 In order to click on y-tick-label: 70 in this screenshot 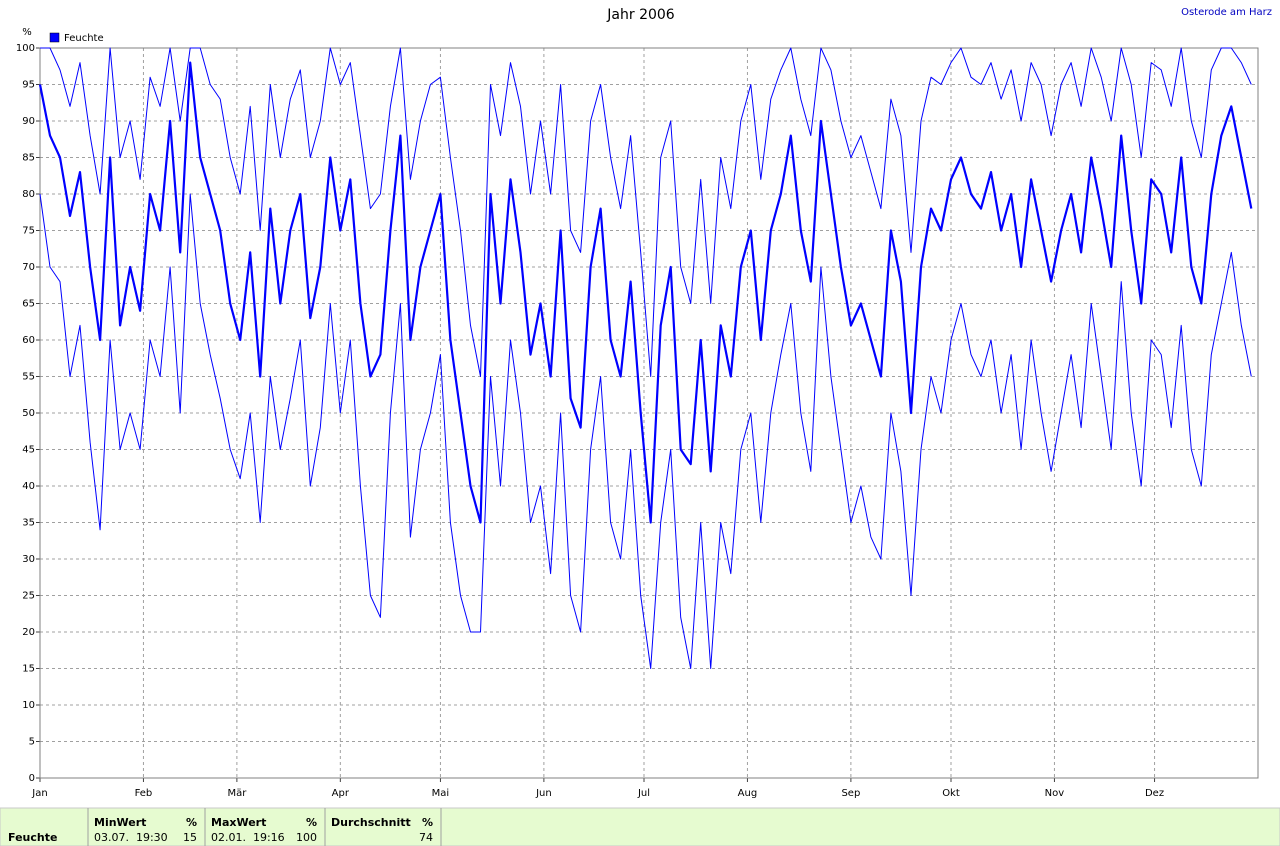, I will do `click(28, 267)`.